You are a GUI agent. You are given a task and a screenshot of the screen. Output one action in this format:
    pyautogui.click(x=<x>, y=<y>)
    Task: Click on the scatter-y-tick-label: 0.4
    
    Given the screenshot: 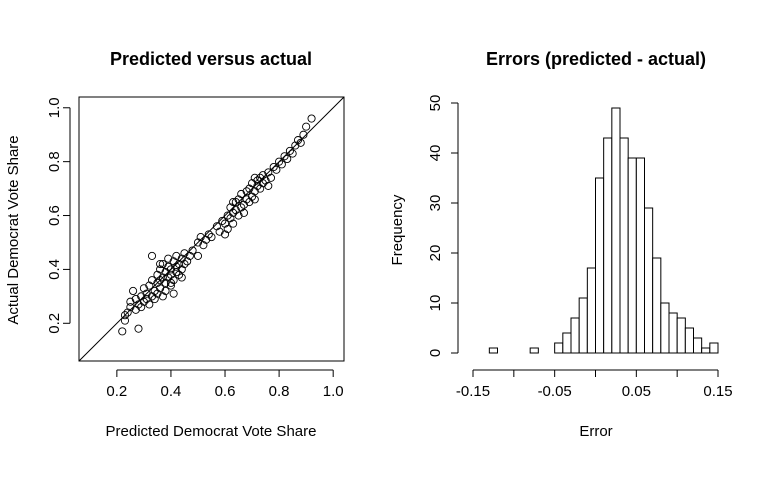 What is the action you would take?
    pyautogui.click(x=54, y=269)
    